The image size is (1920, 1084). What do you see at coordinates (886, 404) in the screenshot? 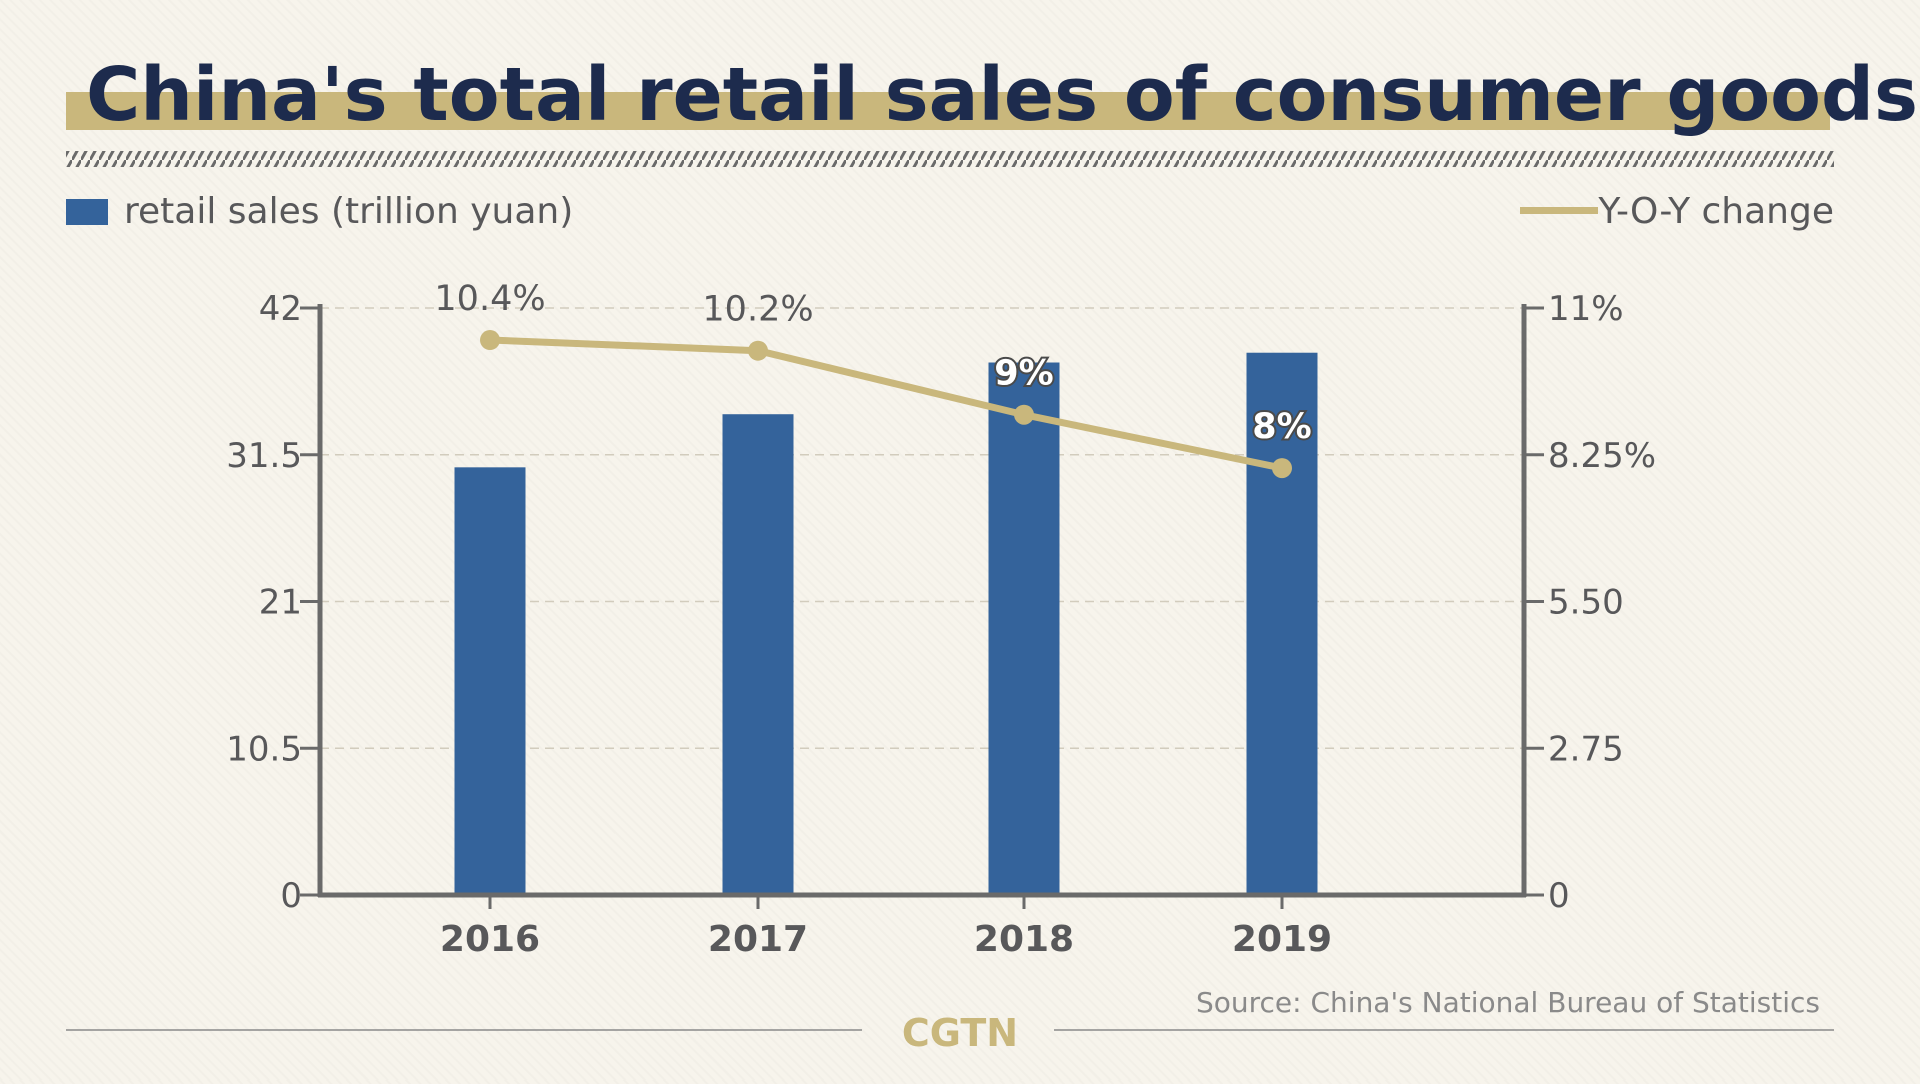
I see `series-line-yoy-change` at bounding box center [886, 404].